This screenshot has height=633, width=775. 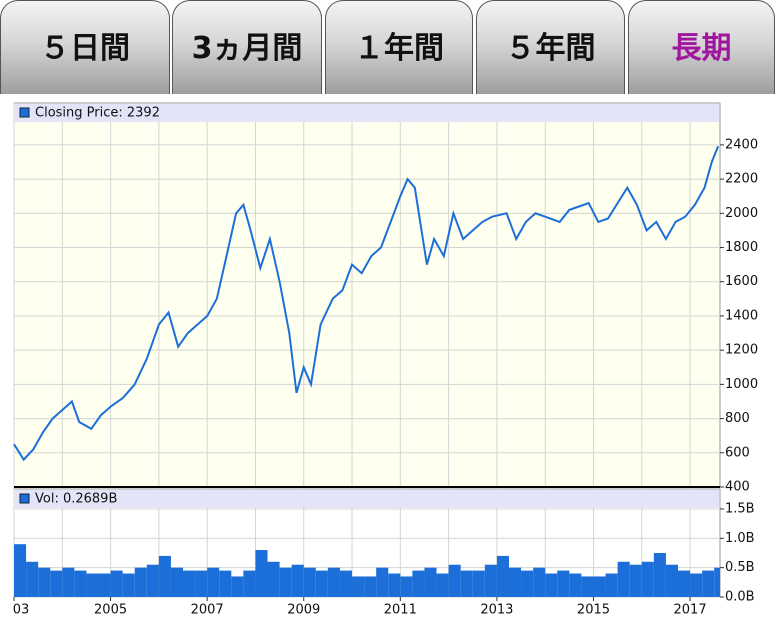 What do you see at coordinates (247, 47) in the screenshot?
I see `tab: 3ヵ月間` at bounding box center [247, 47].